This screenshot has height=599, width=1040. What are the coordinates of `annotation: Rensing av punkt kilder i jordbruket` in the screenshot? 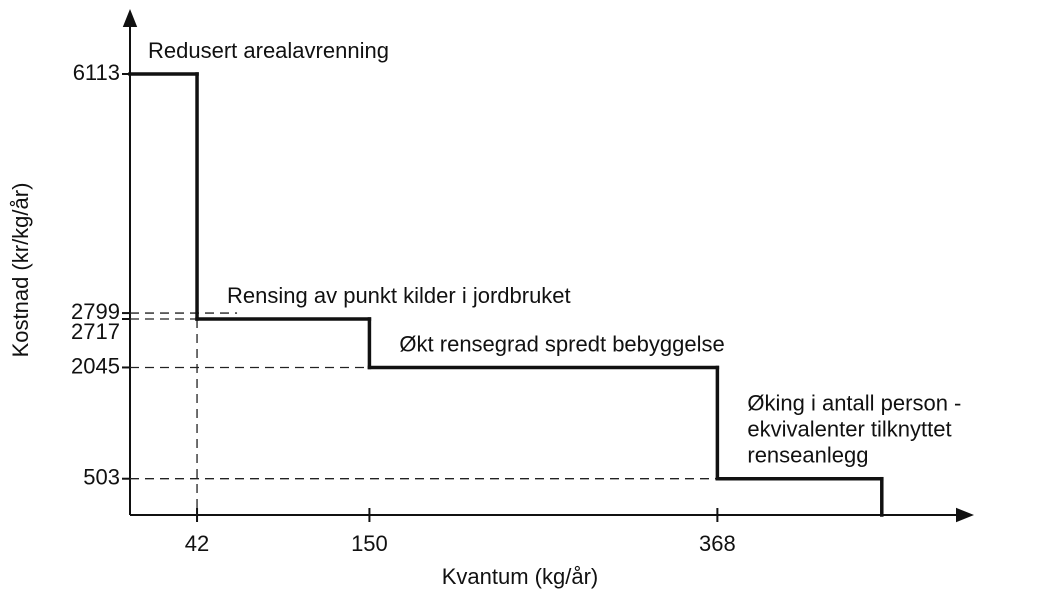 It's located at (399, 295).